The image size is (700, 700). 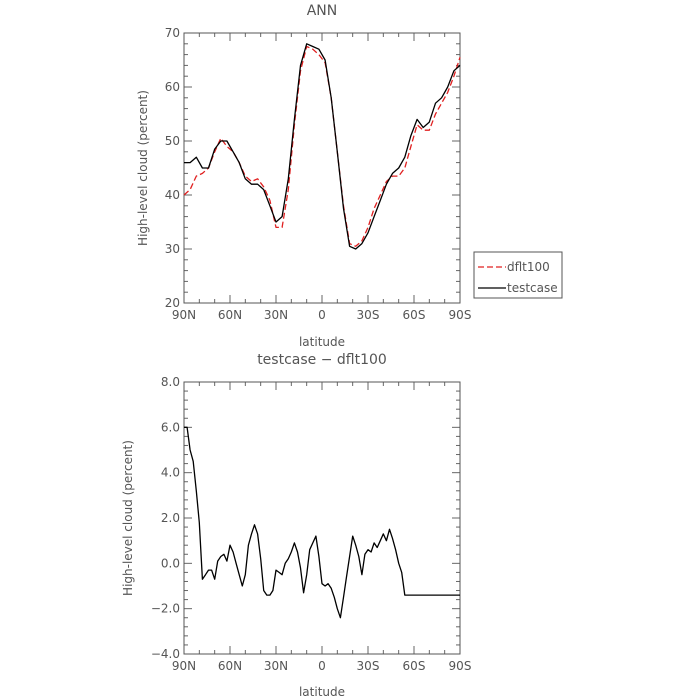 I want to click on legend-label-testcase: testcase, so click(x=532, y=288).